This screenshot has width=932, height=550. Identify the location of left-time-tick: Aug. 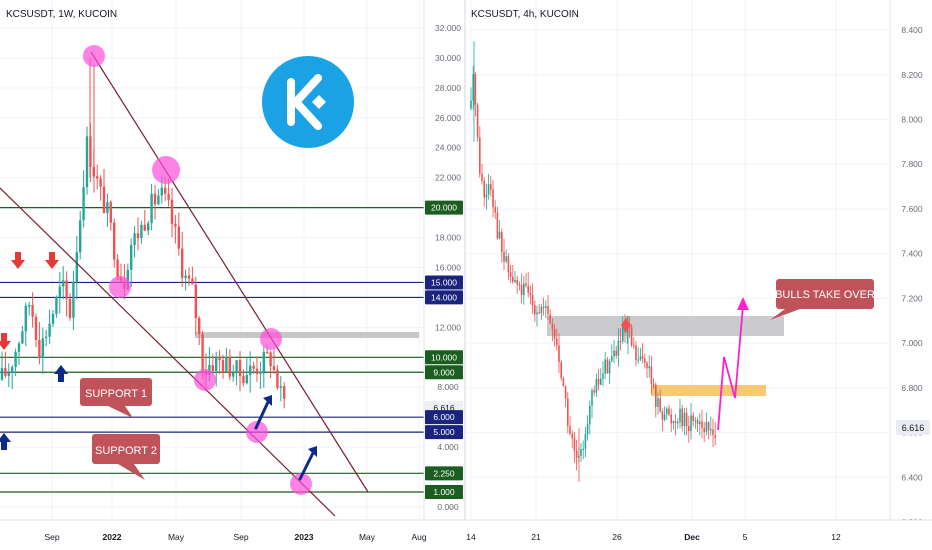
(418, 537).